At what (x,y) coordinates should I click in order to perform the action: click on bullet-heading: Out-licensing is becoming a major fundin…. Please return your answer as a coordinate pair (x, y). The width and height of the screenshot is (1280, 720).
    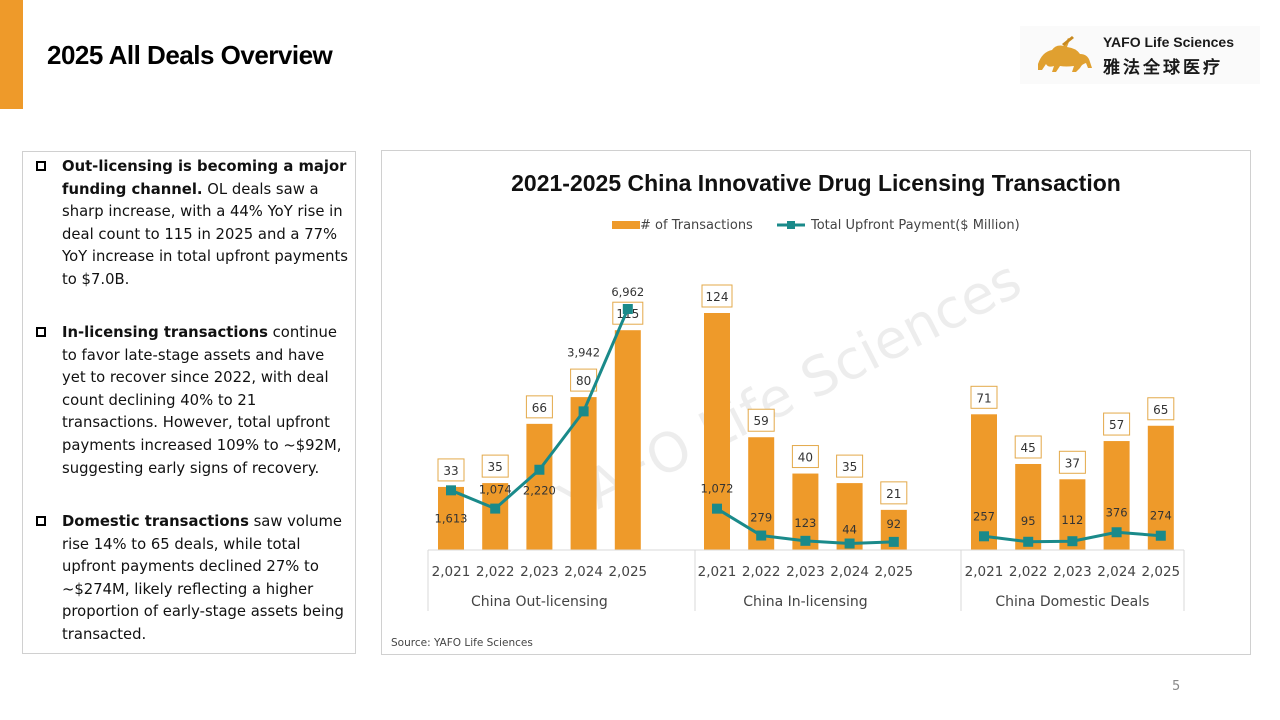
    Looking at the image, I should click on (204, 178).